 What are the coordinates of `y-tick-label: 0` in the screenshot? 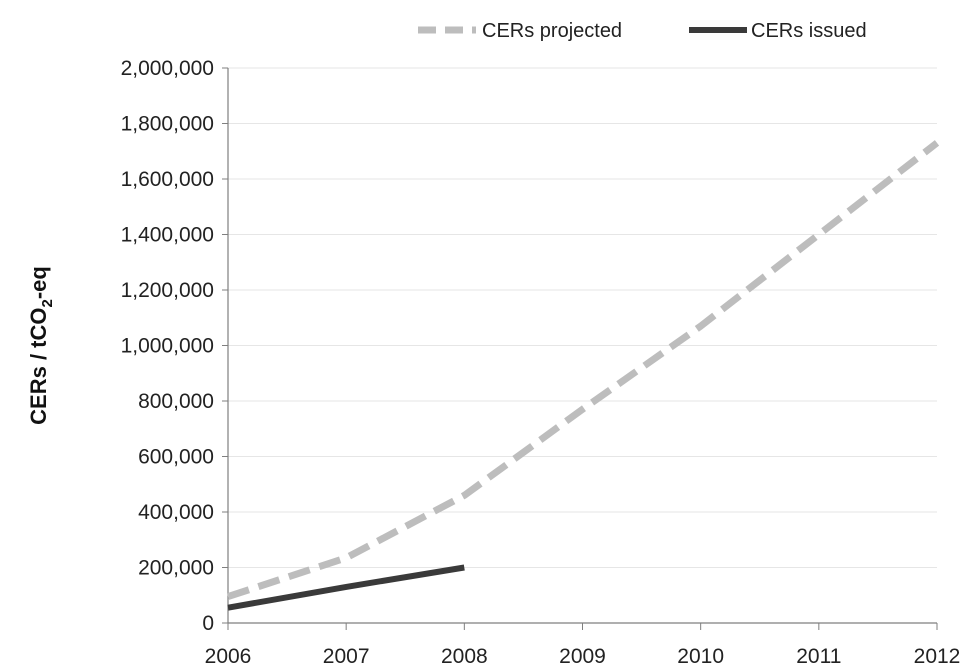 It's located at (208, 623).